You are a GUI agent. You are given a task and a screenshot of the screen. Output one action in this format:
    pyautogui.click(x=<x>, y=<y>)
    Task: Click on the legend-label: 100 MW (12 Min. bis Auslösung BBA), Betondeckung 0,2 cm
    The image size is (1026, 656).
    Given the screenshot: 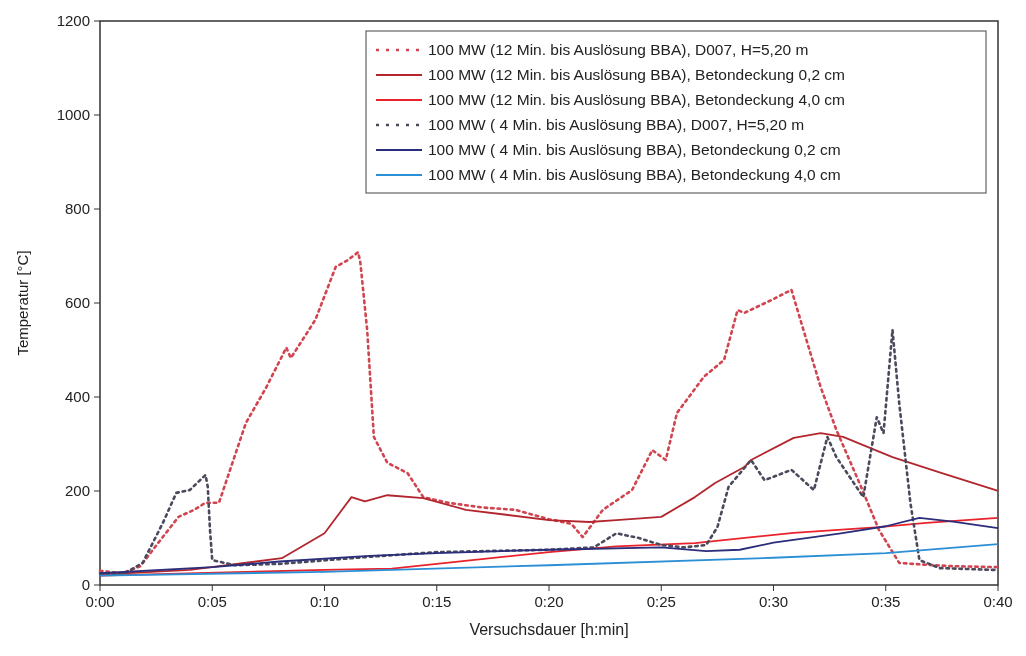 What is the action you would take?
    pyautogui.click(x=636, y=74)
    